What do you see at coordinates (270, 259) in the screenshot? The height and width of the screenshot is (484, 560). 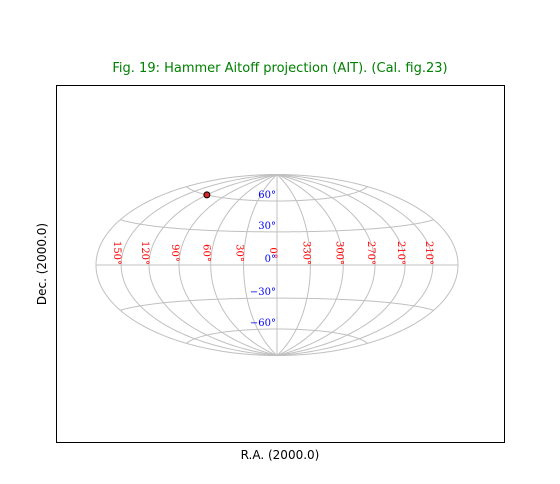 I see `y-tick-label: 0°` at bounding box center [270, 259].